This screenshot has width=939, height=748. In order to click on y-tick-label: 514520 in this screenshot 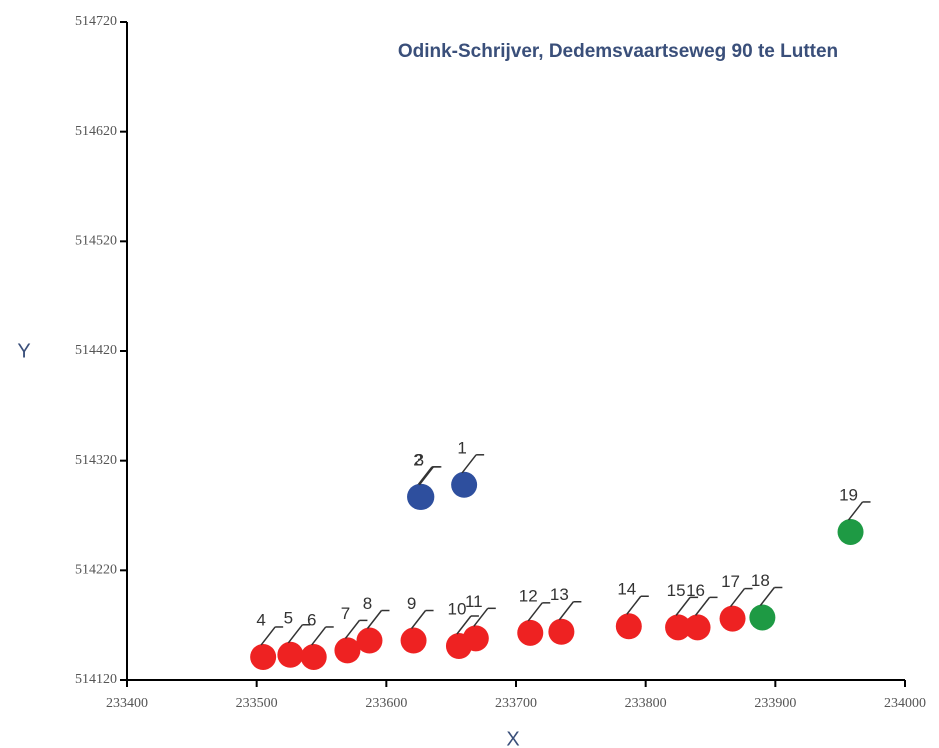, I will do `click(96, 241)`.